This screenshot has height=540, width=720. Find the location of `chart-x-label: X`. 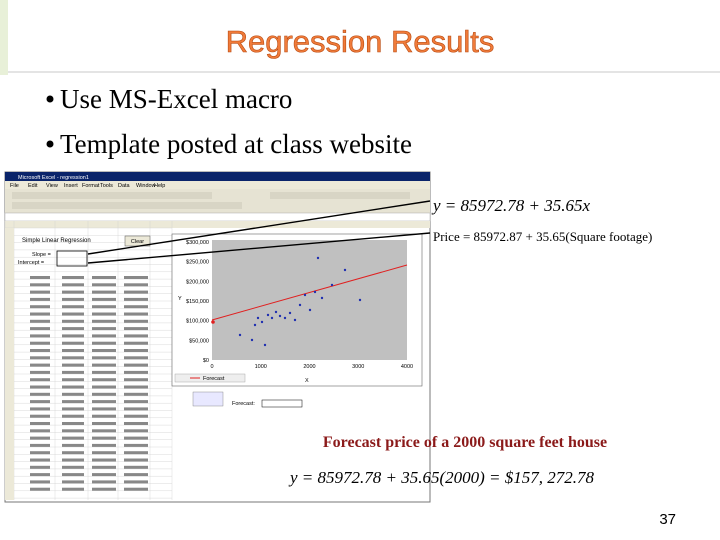

chart-x-label: X is located at coordinates (307, 381).